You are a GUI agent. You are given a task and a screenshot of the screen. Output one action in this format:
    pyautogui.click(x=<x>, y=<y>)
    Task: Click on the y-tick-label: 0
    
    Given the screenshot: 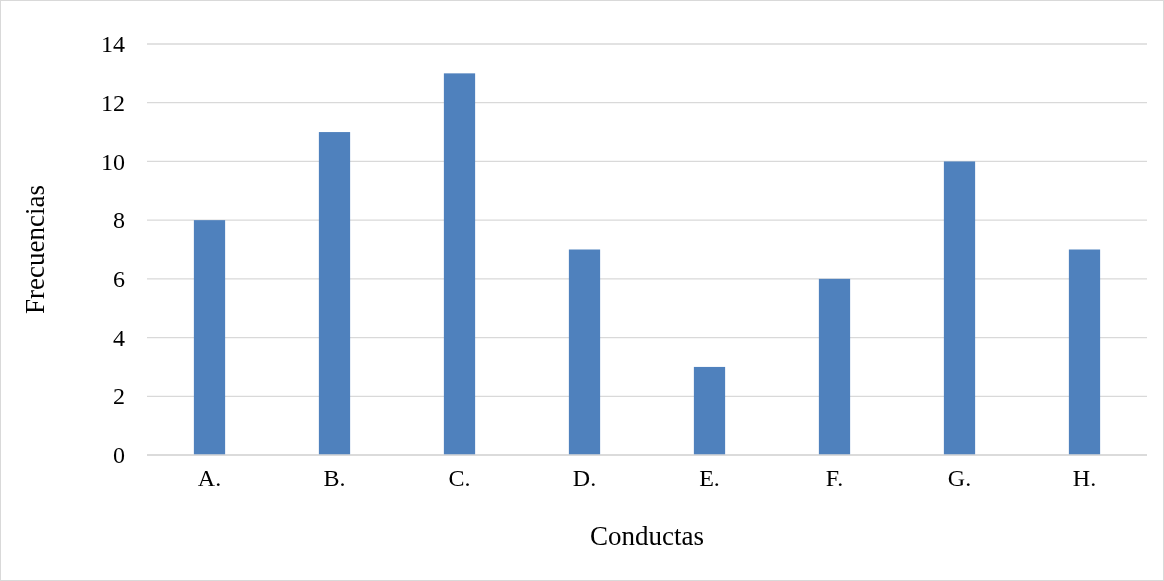 What is the action you would take?
    pyautogui.click(x=119, y=455)
    